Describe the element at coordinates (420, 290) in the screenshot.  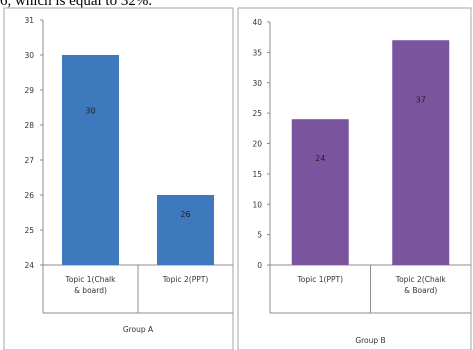
I see `x-category-label-line: & Board)` at that location.